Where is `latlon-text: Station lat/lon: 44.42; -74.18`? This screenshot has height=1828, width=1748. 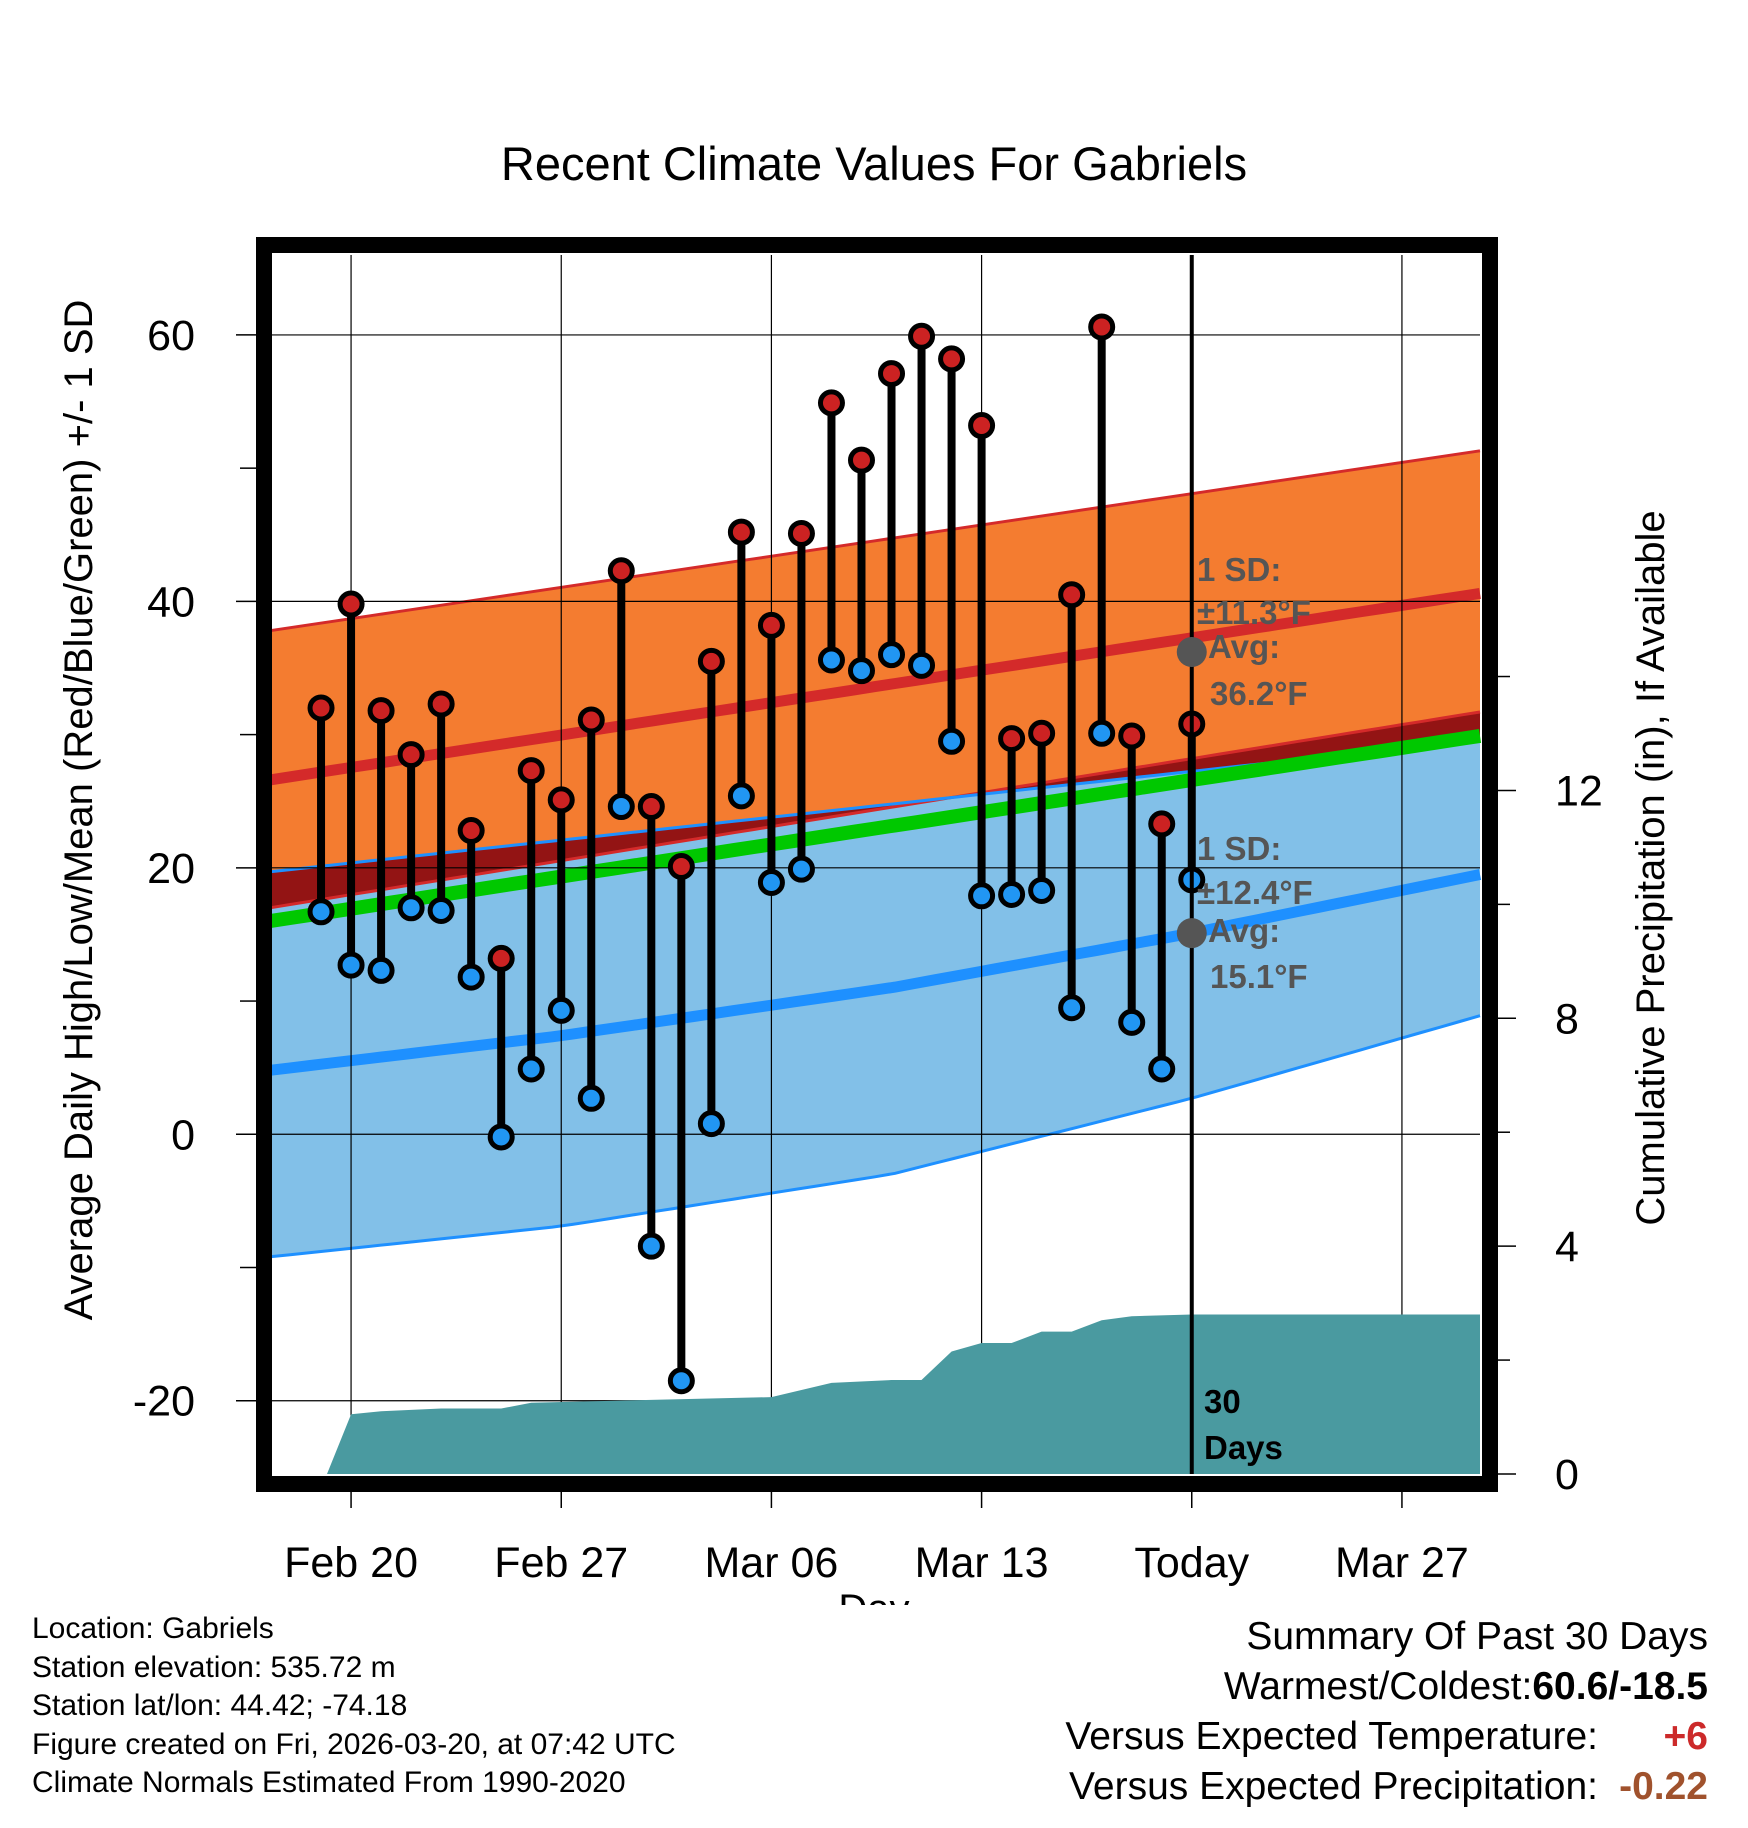 latlon-text: Station lat/lon: 44.42; -74.18 is located at coordinates (220, 1705).